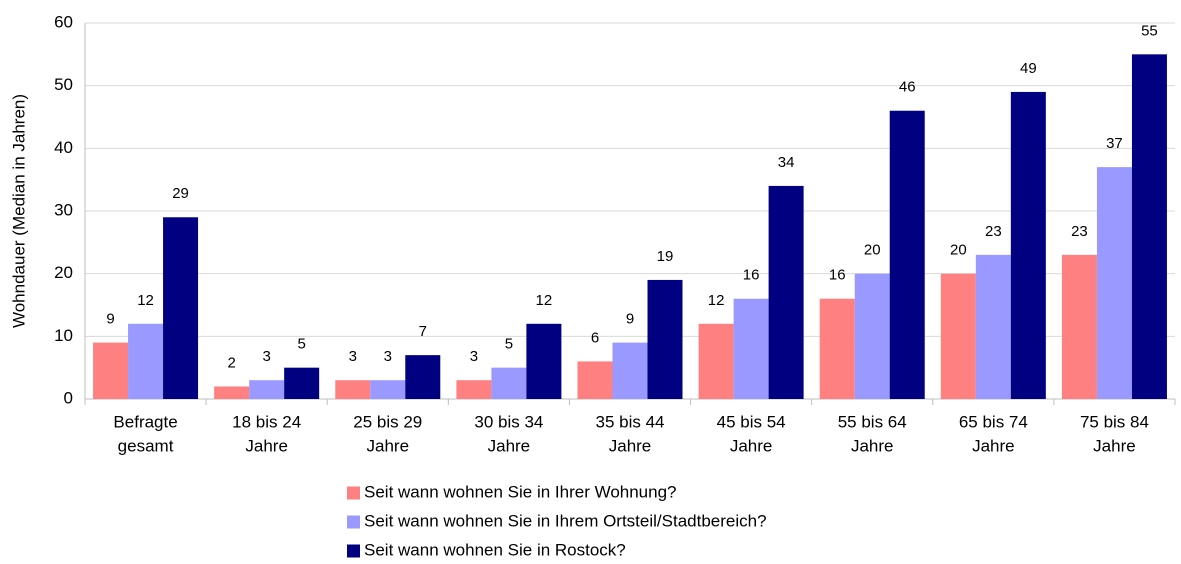 The image size is (1181, 564). Describe the element at coordinates (63, 335) in the screenshot. I see `y-tick-label: 10` at that location.